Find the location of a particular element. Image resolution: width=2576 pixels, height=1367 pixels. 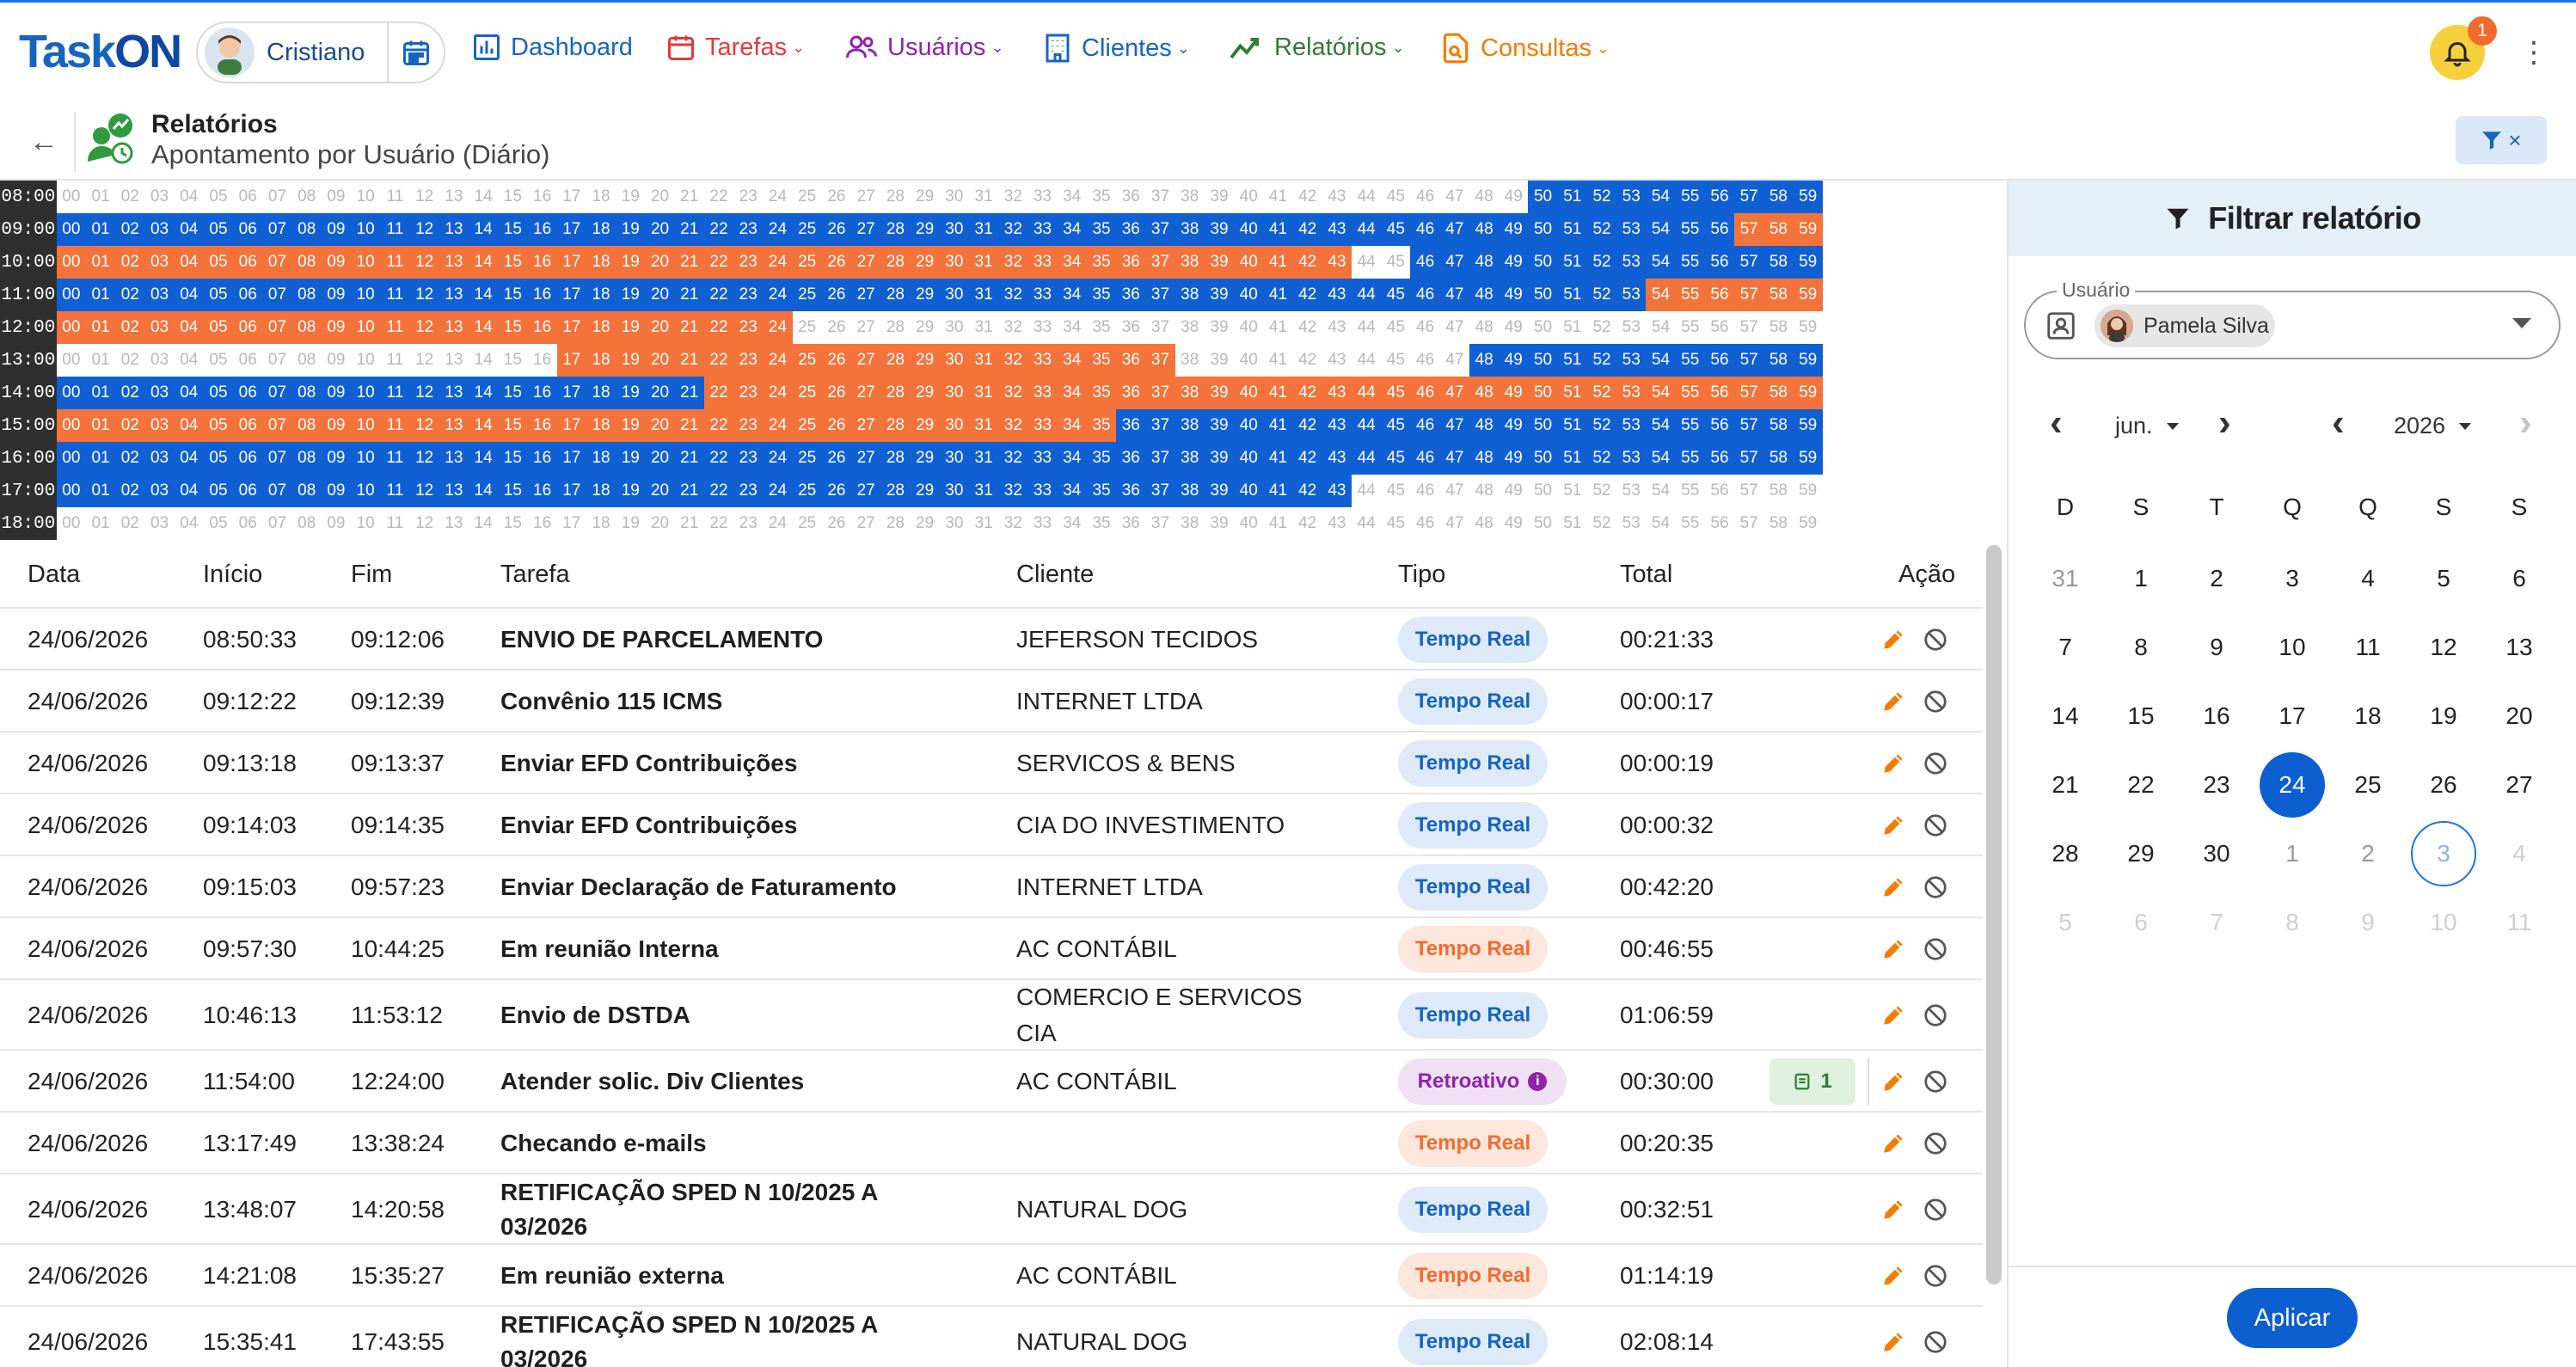

calendar-day: 8 is located at coordinates (2141, 647).